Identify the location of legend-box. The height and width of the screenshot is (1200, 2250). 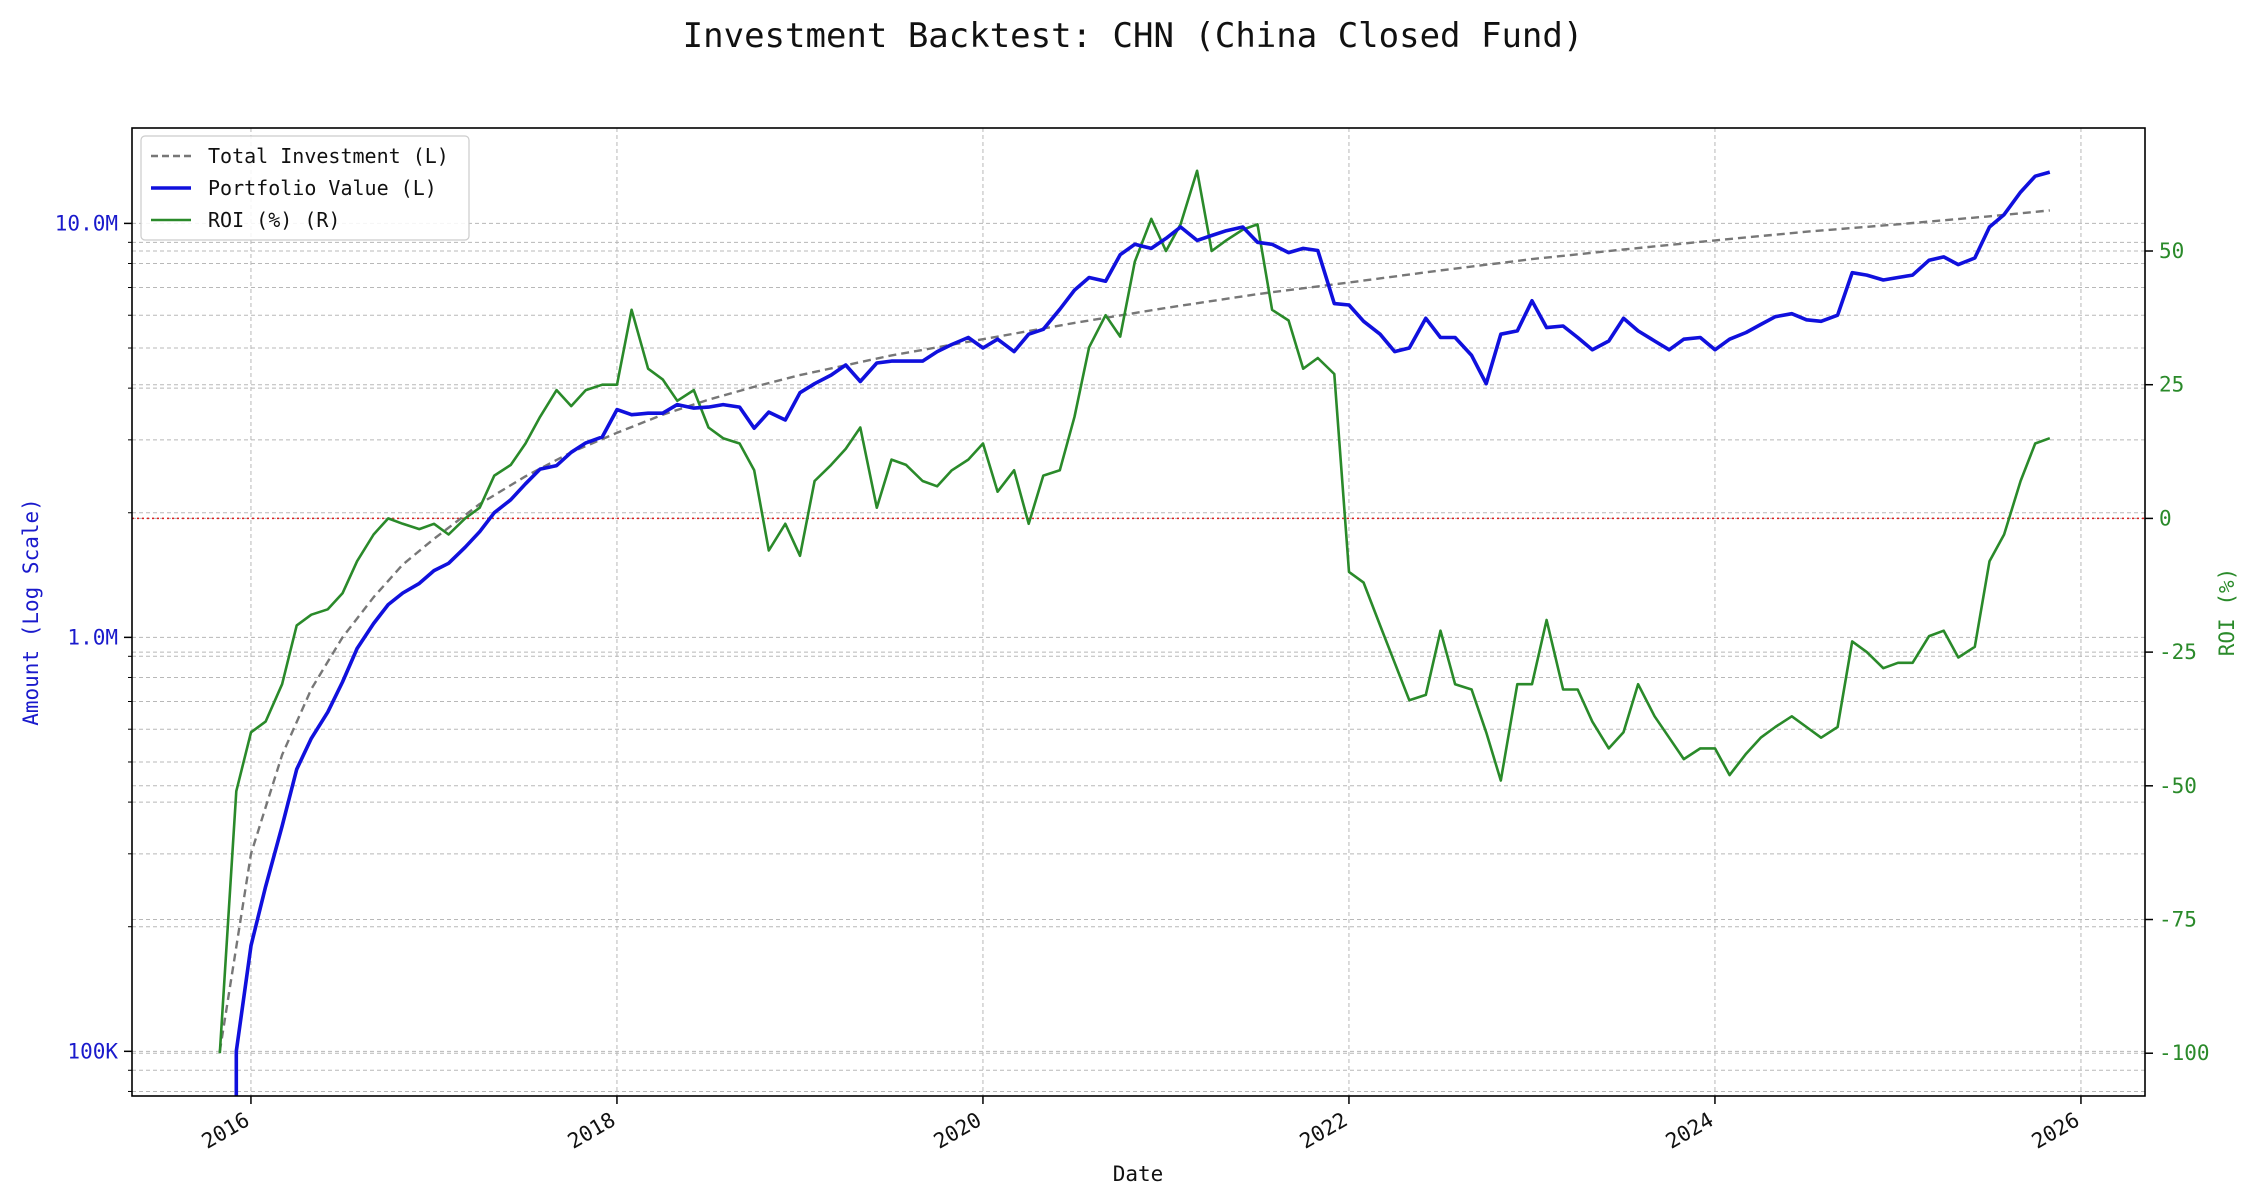
(305, 188).